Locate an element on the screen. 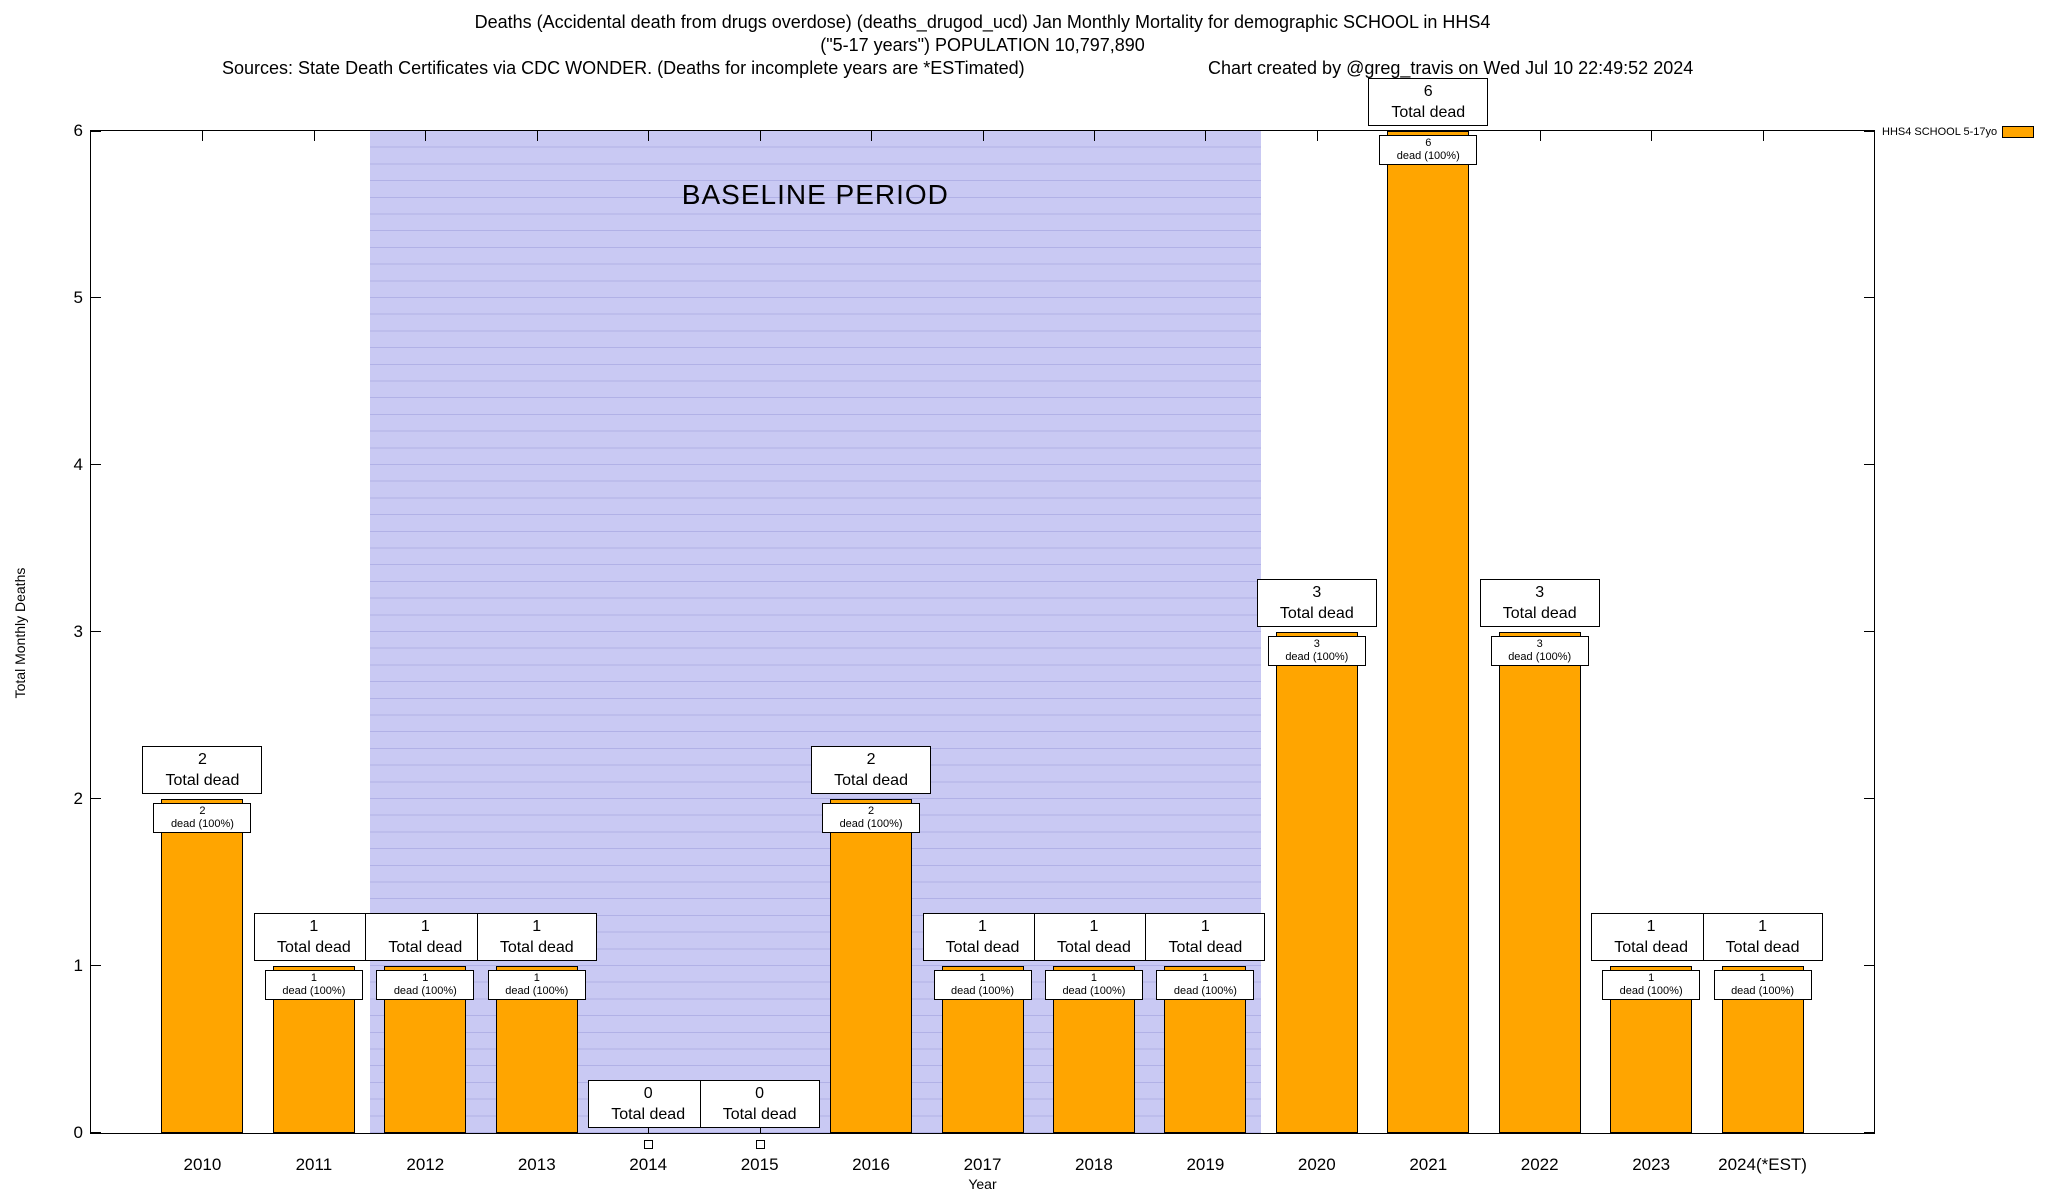  y-tick-label: 4 is located at coordinates (78, 464).